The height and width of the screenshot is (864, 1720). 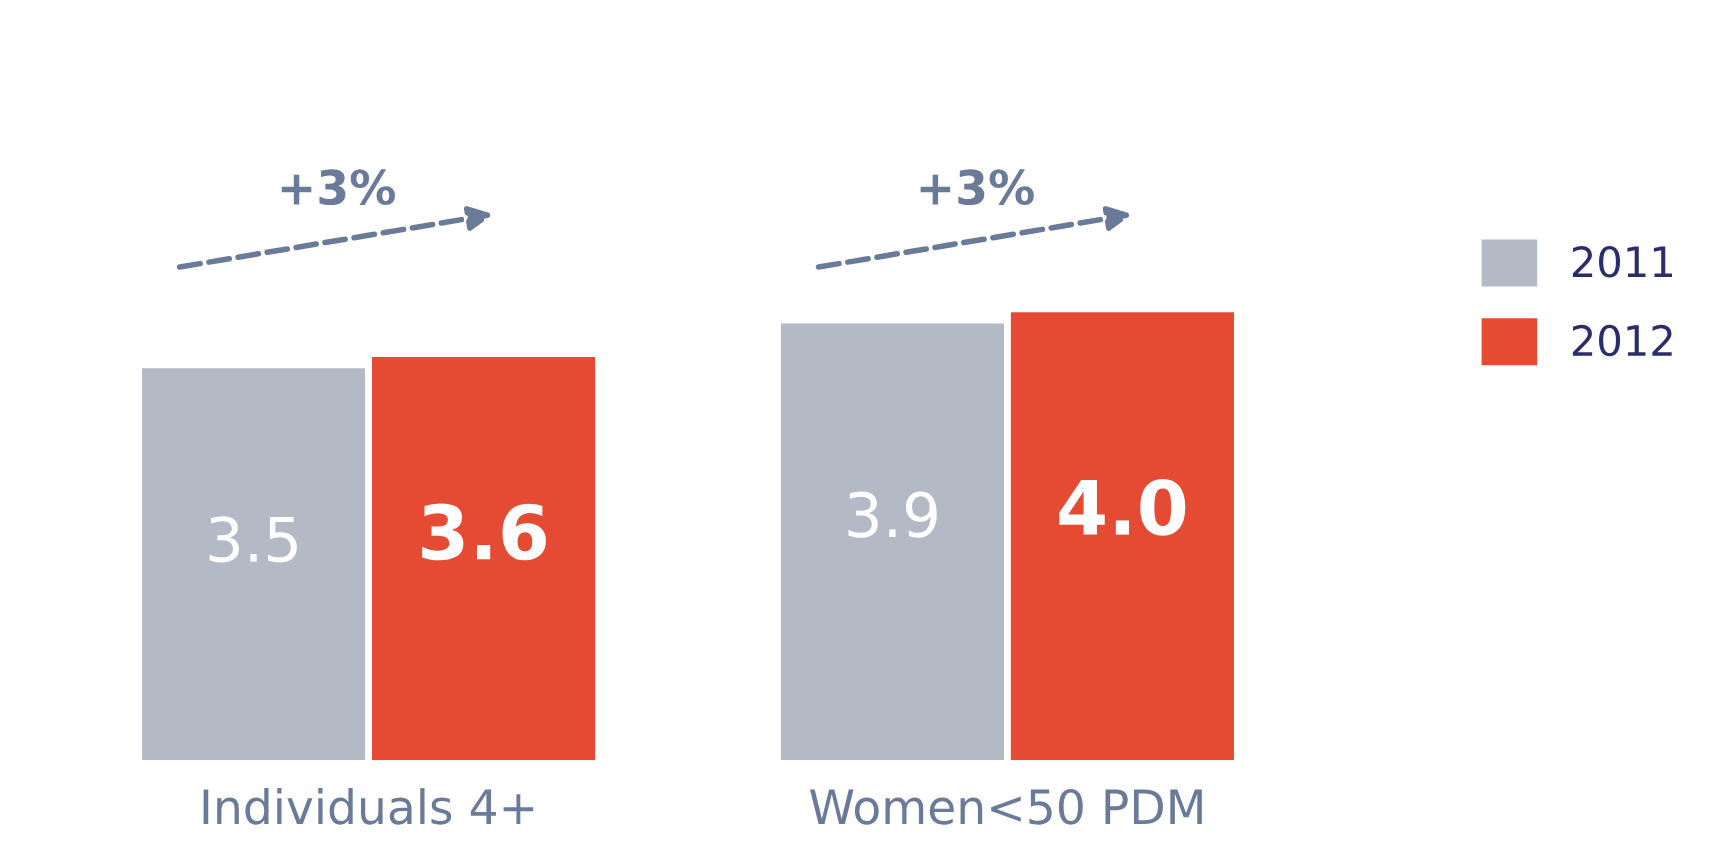 I want to click on data-label: 4.0, so click(x=1122, y=507).